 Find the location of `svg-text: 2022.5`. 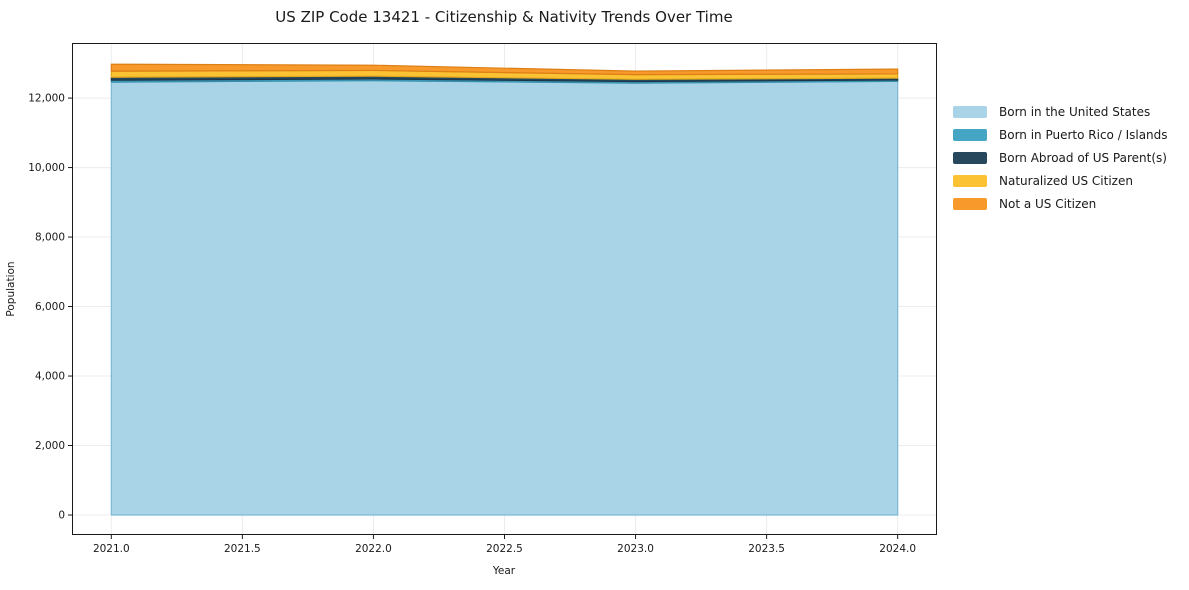

svg-text: 2022.5 is located at coordinates (504, 549).